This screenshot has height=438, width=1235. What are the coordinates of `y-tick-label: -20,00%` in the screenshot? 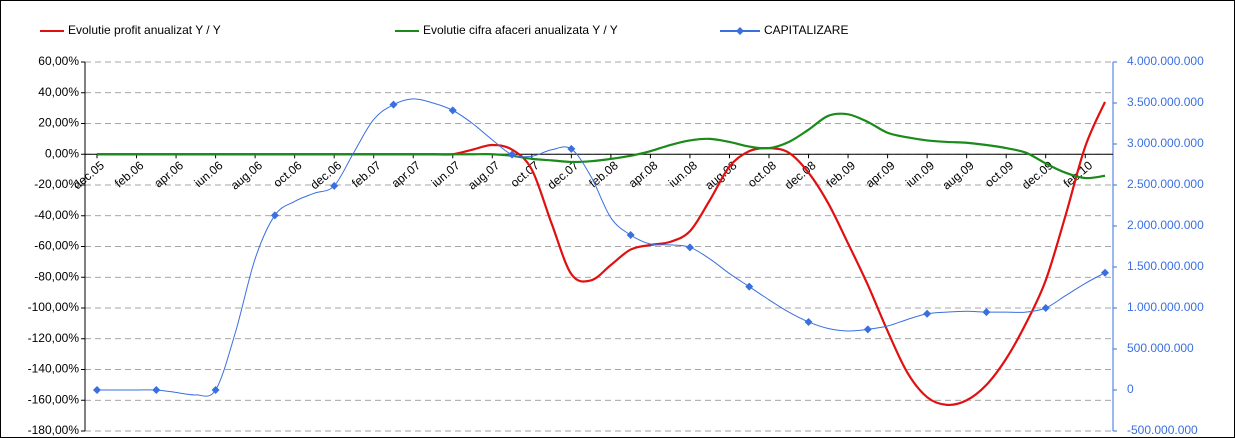 It's located at (56, 184).